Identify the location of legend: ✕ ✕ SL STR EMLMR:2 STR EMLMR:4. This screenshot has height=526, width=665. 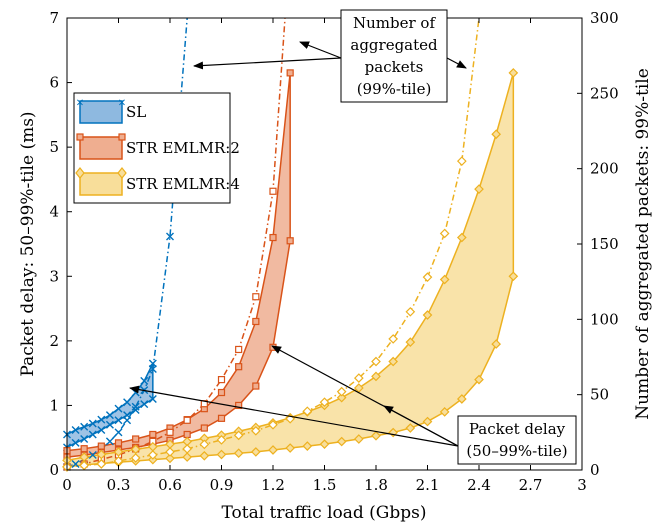
(156, 148).